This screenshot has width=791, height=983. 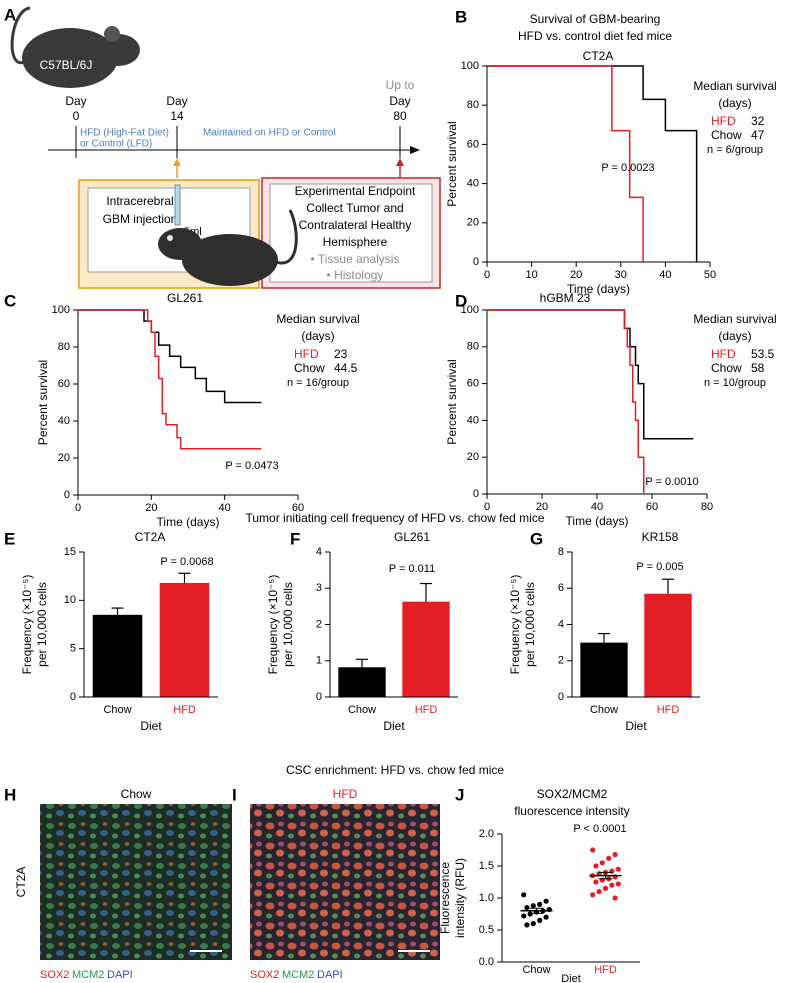 What do you see at coordinates (10, 300) in the screenshot?
I see `panel-letter: C` at bounding box center [10, 300].